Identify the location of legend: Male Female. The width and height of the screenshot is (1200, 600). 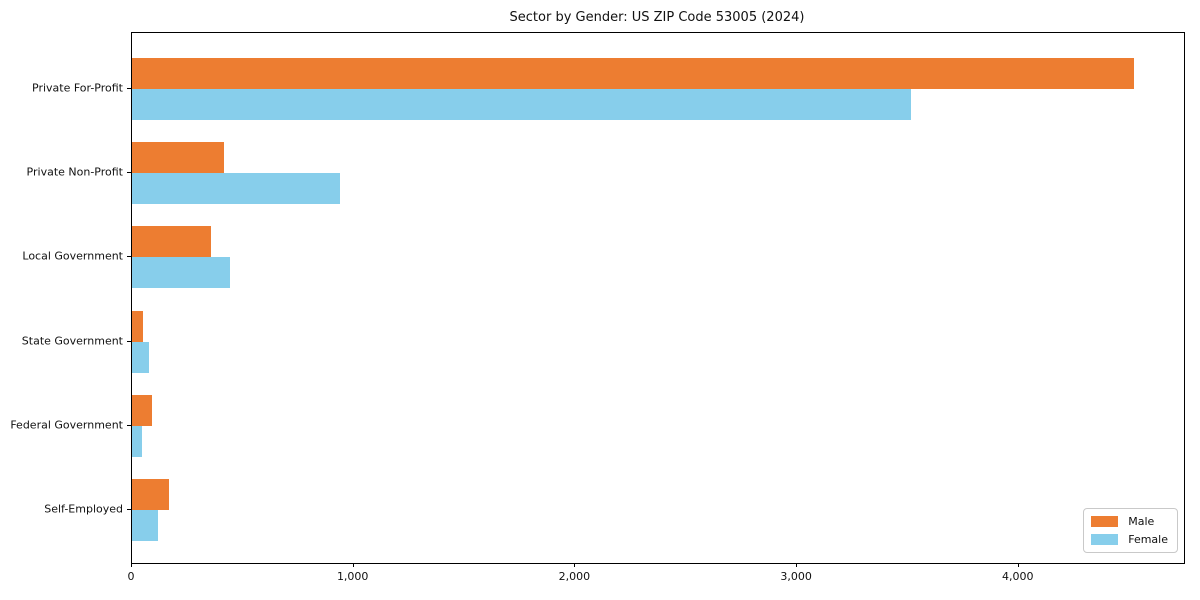
(1130, 530).